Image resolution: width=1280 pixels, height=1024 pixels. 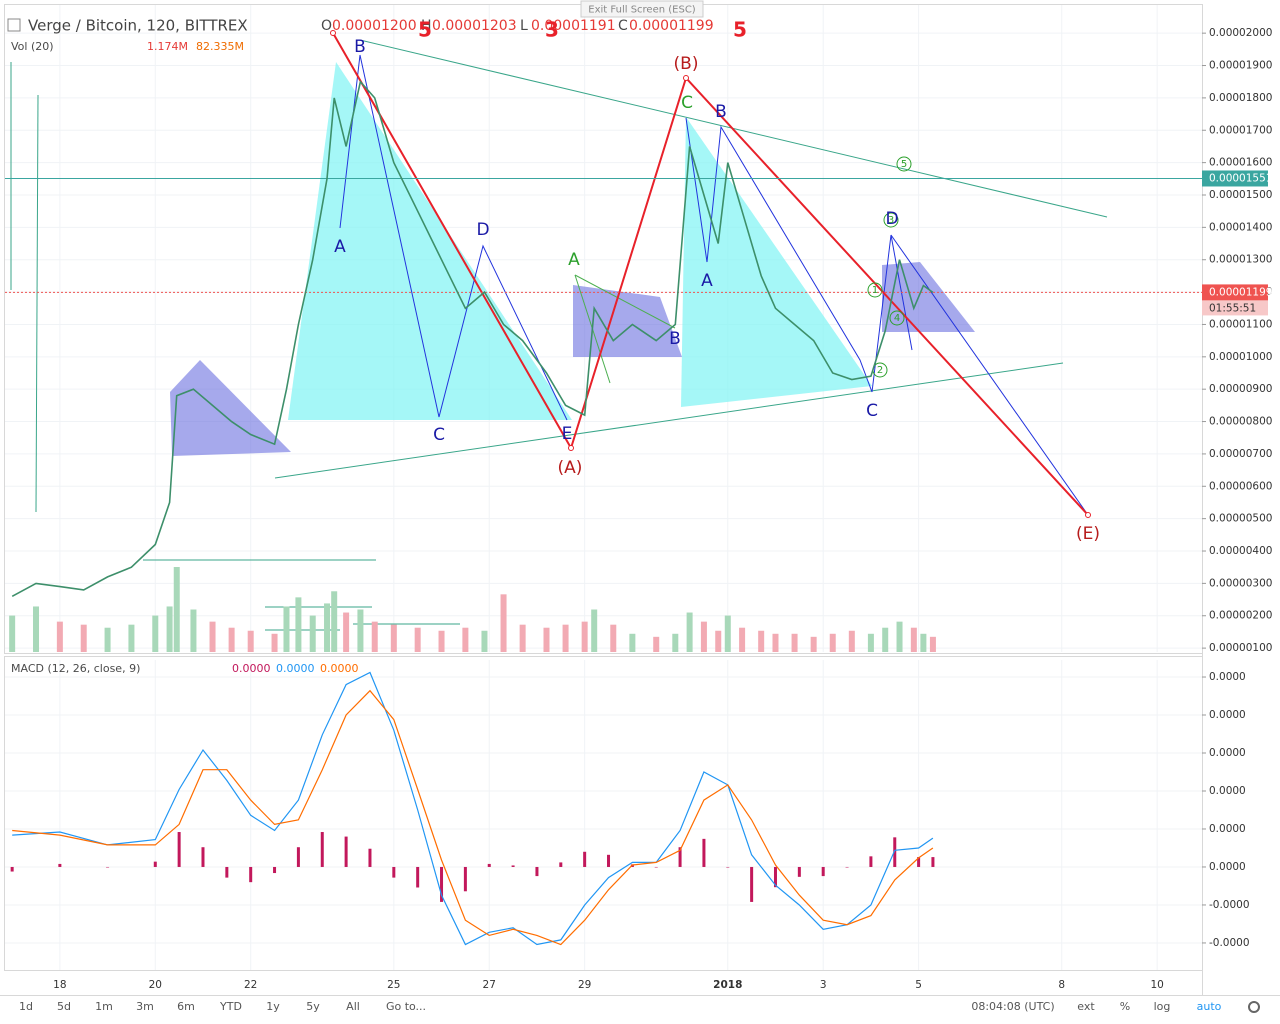 What do you see at coordinates (1240, 195) in the screenshot?
I see `y-tick-label: 0.00001500` at bounding box center [1240, 195].